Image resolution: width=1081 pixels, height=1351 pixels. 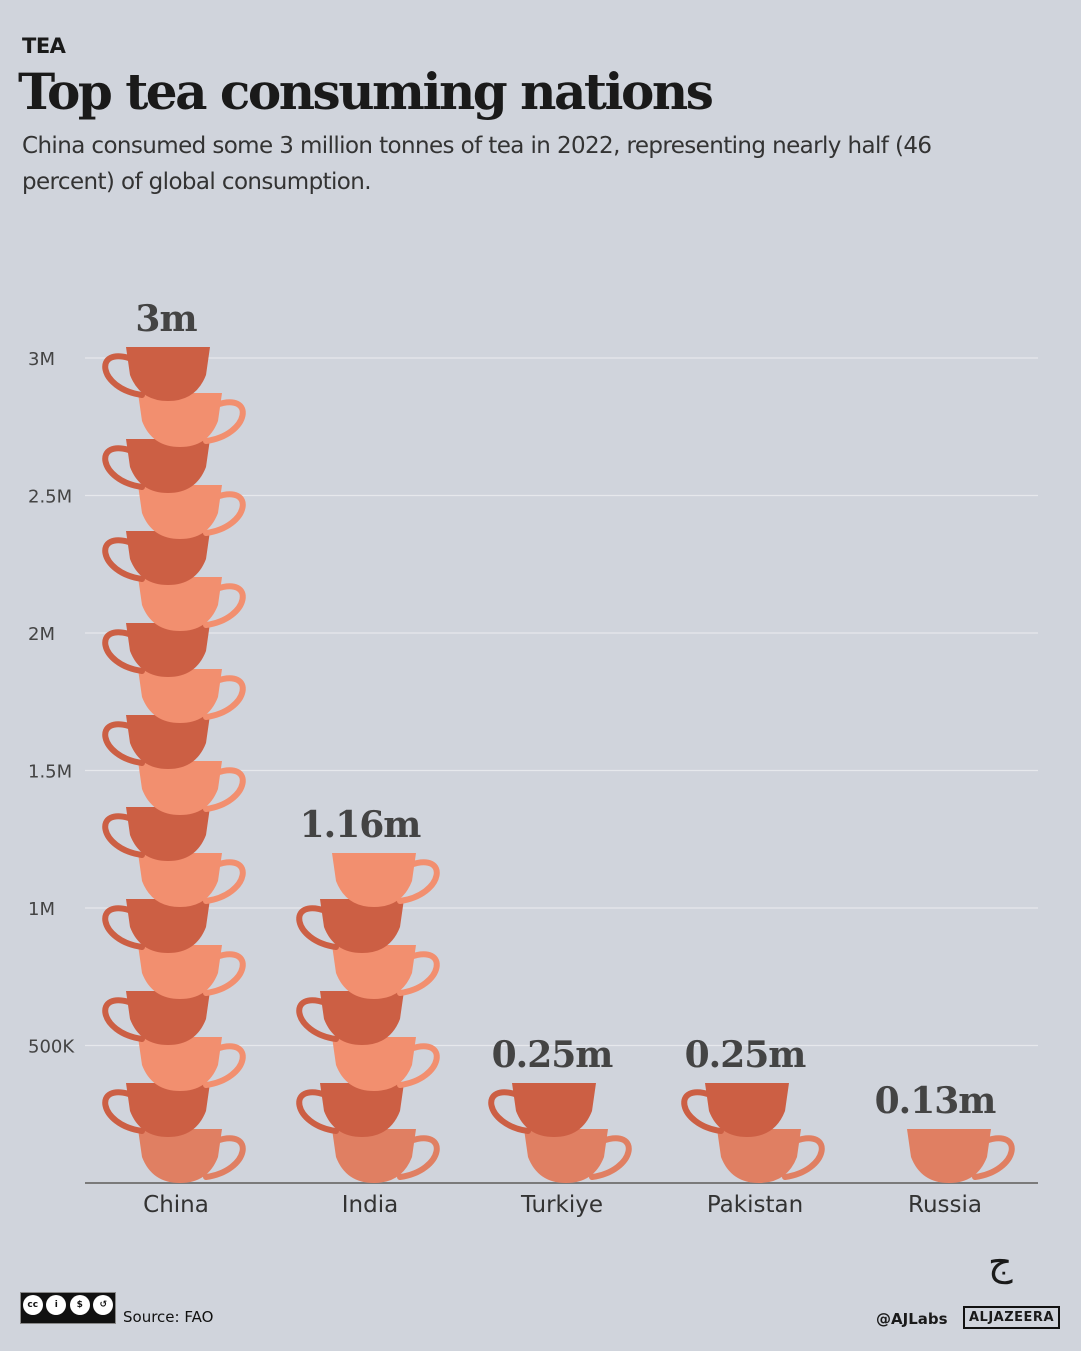 I want to click on bar-russia, so click(x=961, y=1156).